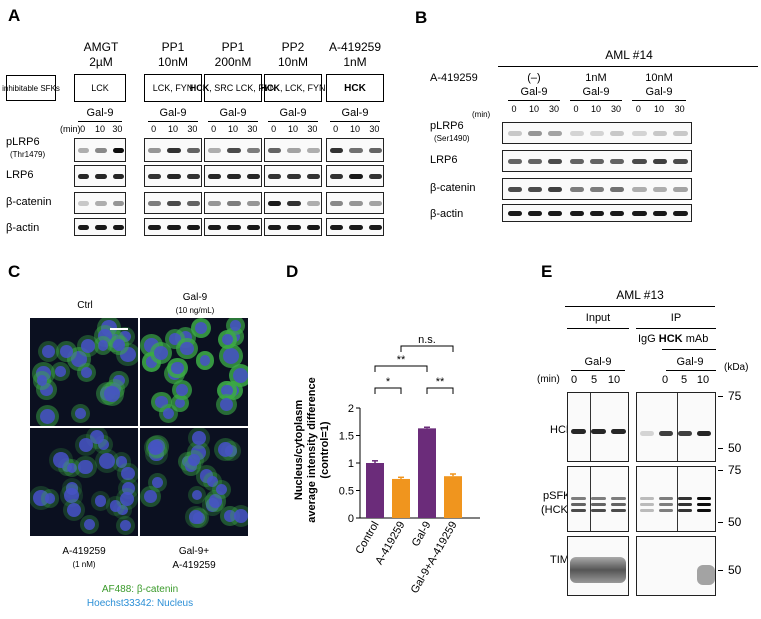  I want to click on ctrl-label: Ctrl, so click(85, 305).